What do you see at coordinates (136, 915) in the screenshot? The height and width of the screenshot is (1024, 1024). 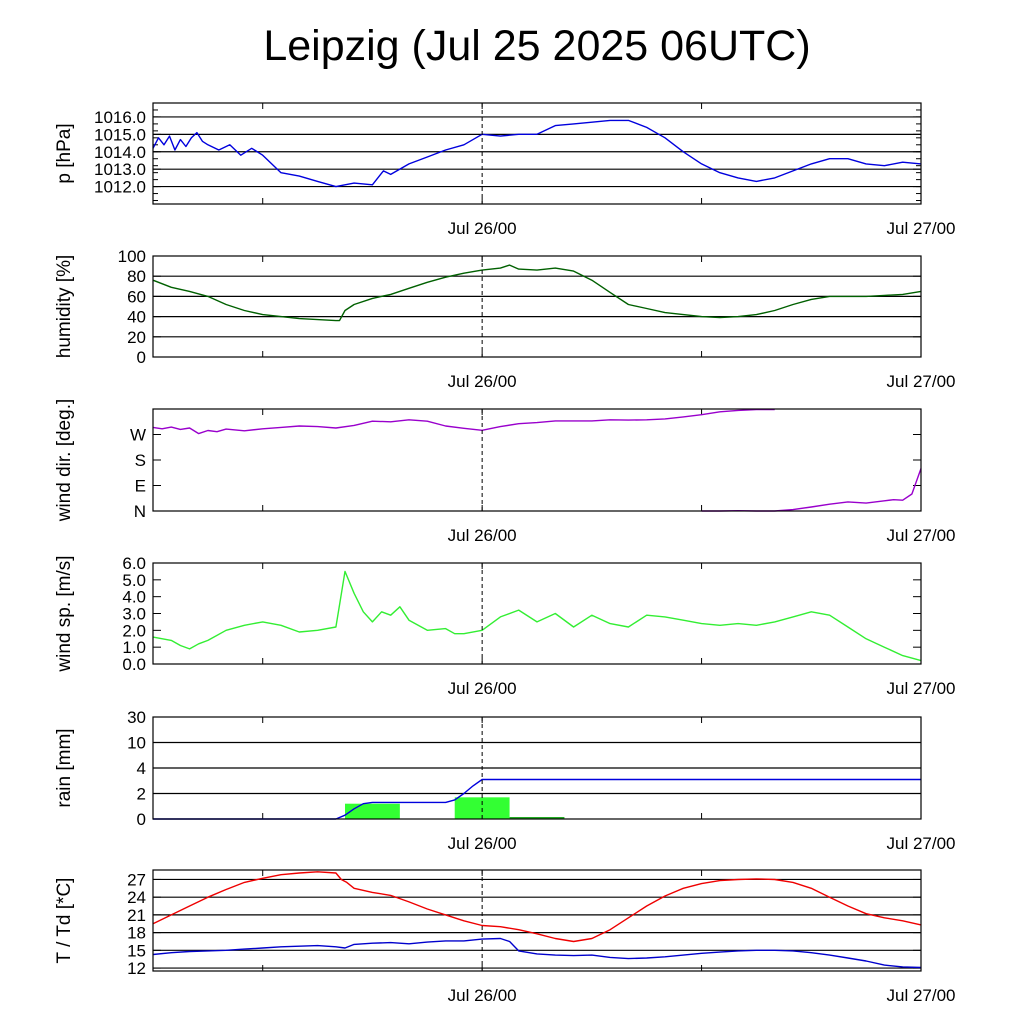 I see `y-tick-label: 21` at bounding box center [136, 915].